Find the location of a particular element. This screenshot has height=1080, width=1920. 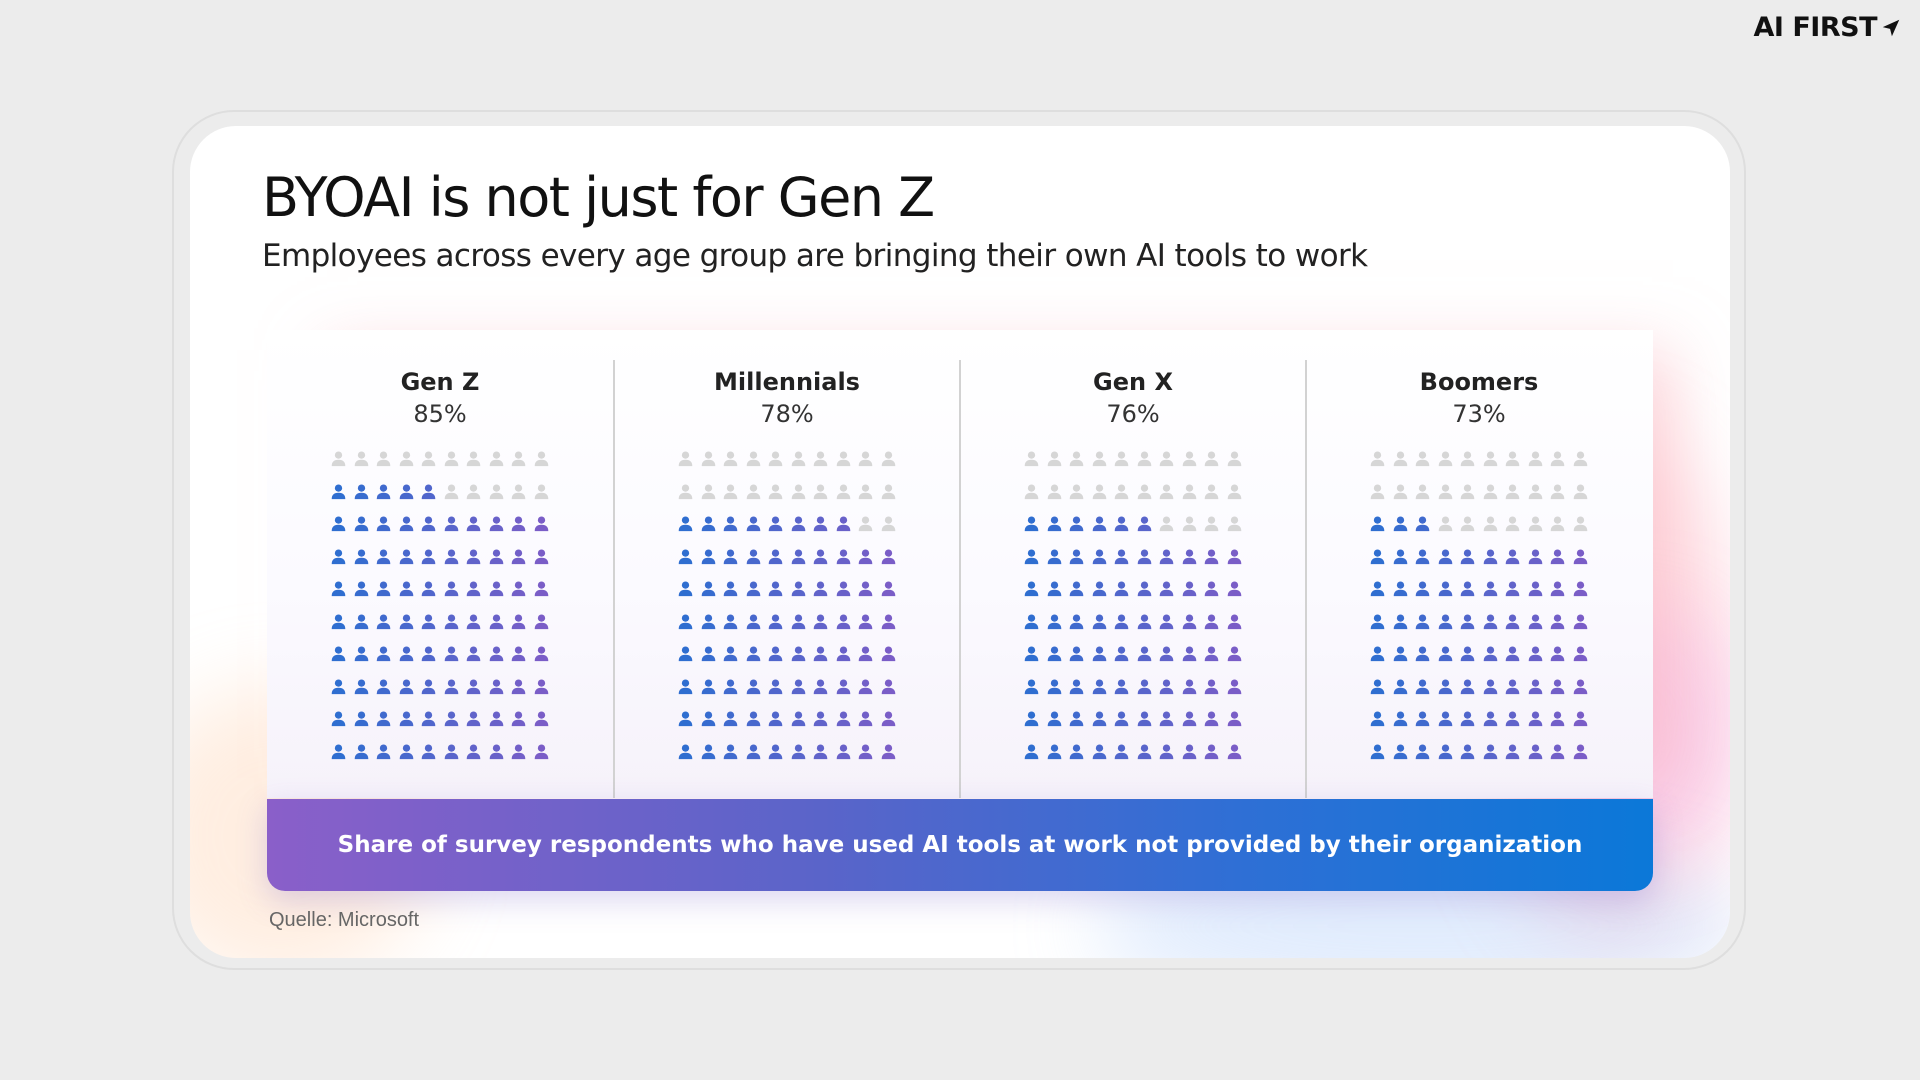

icon-grid is located at coordinates (1133, 615).